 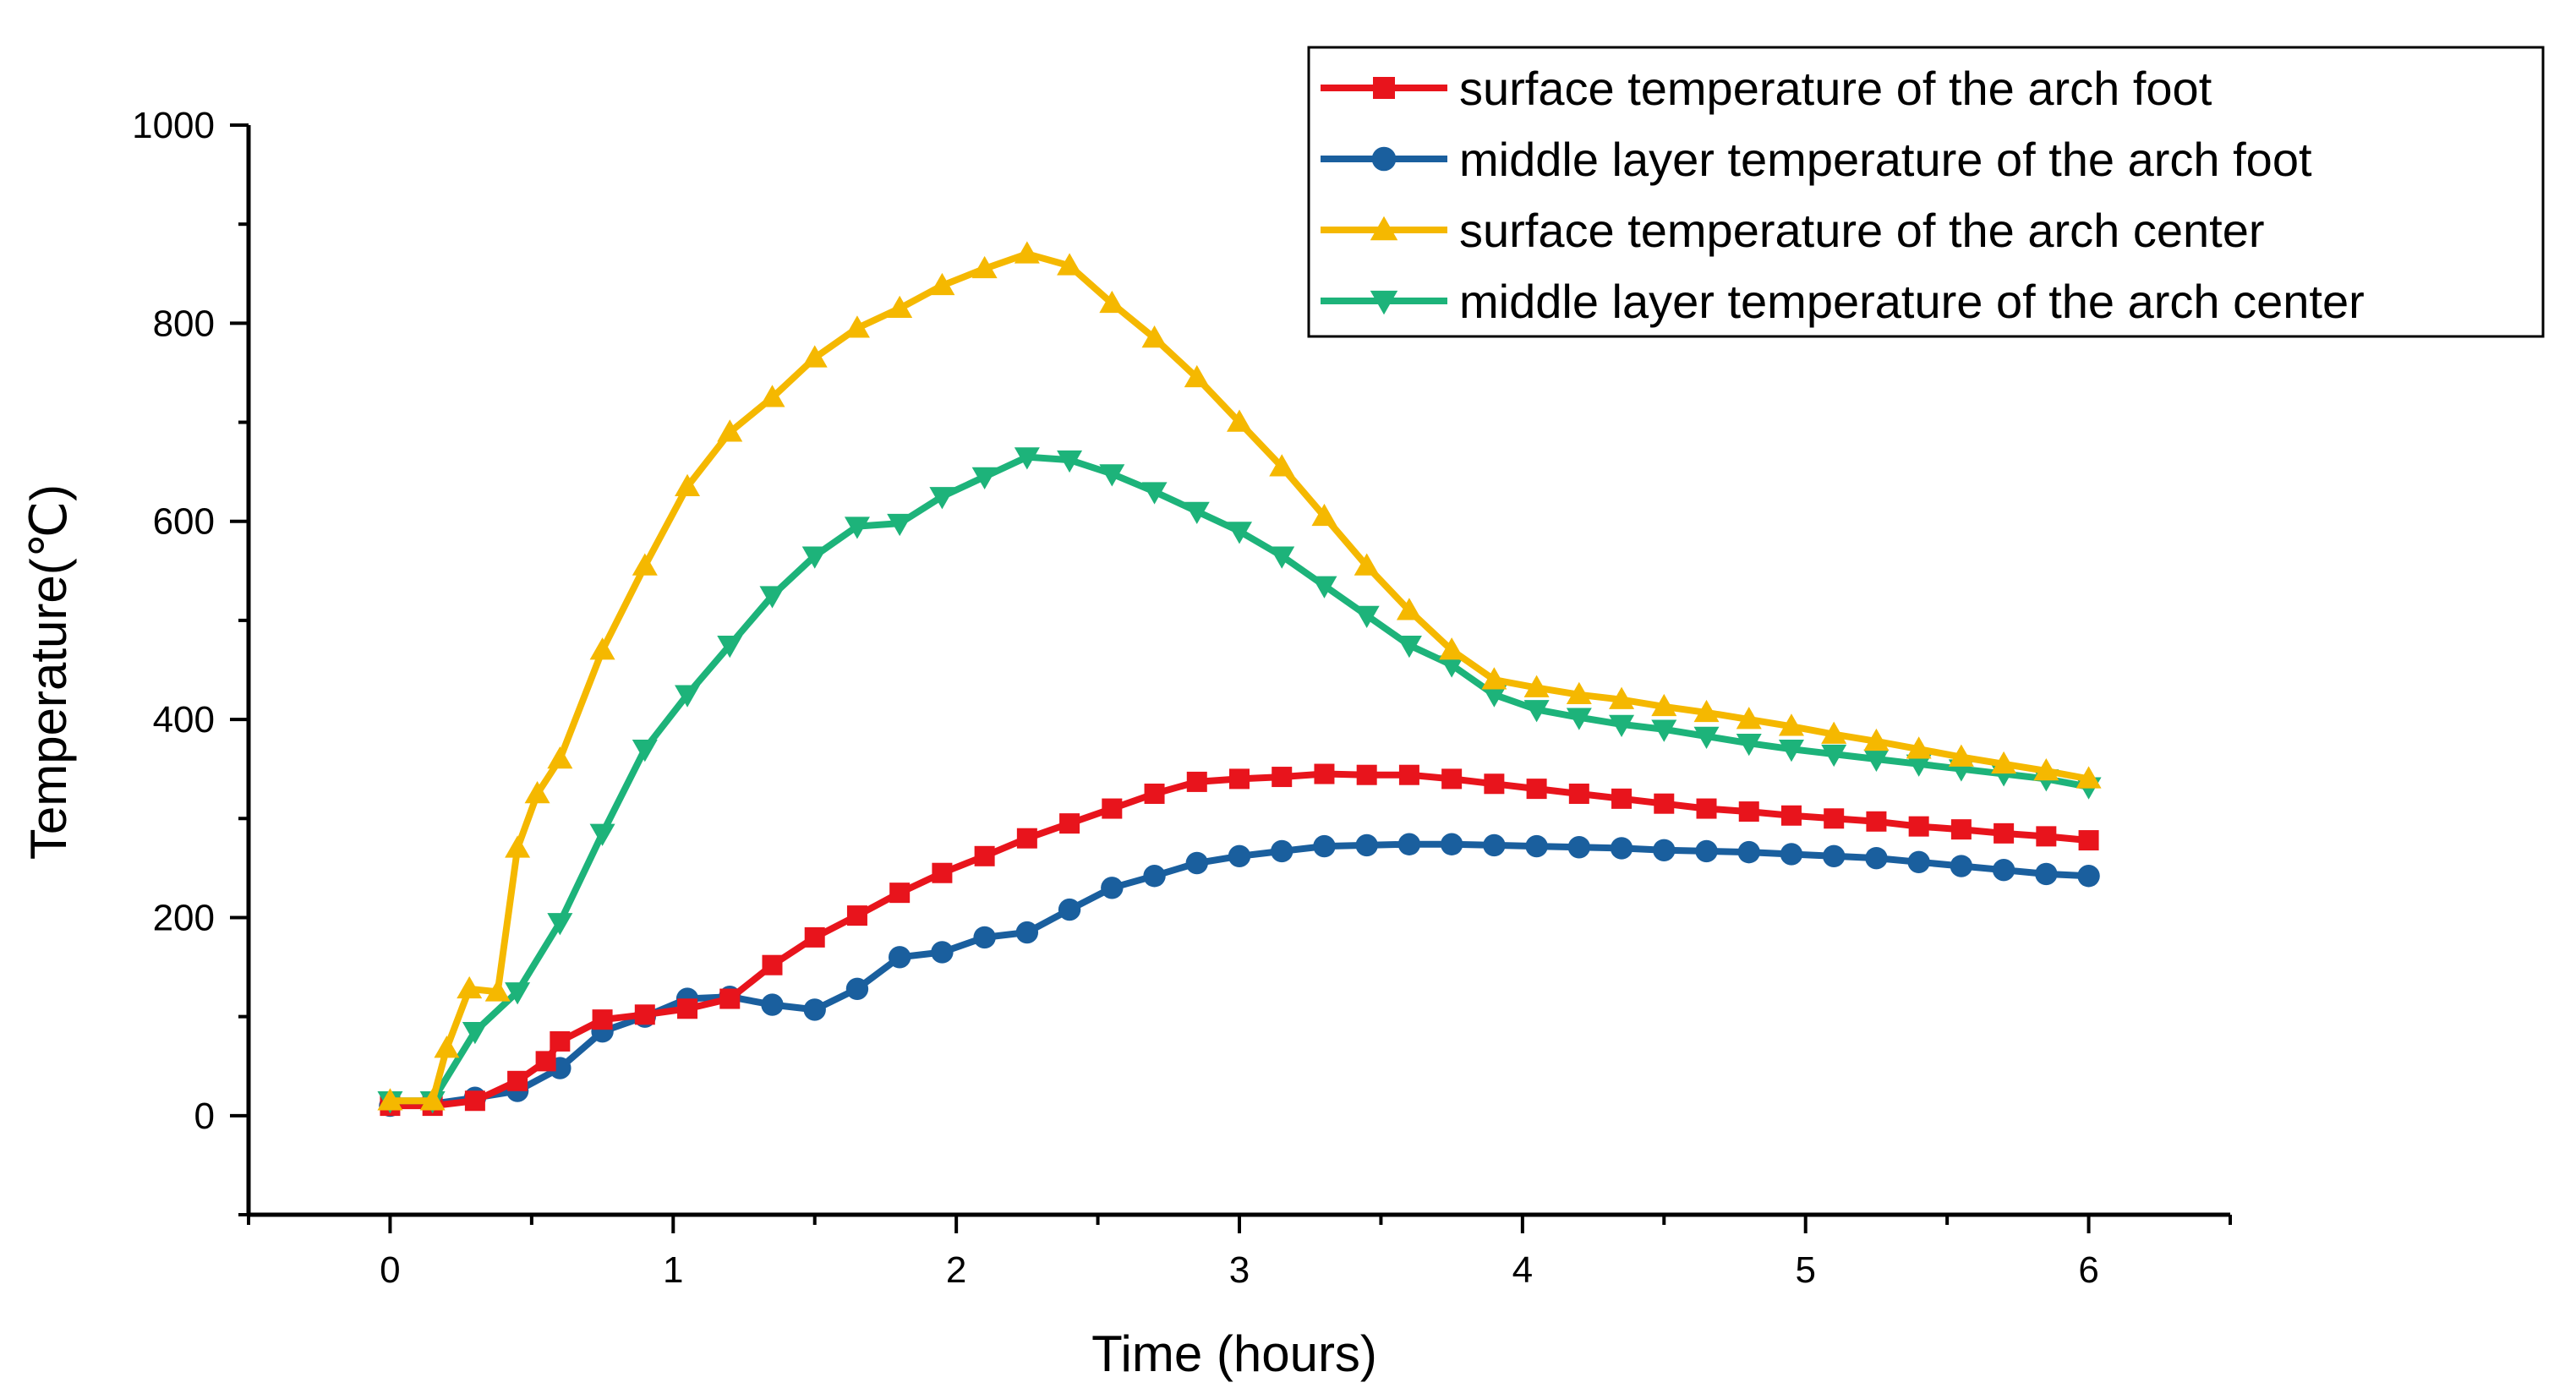 What do you see at coordinates (1239, 1270) in the screenshot?
I see `x-tick-label: 3` at bounding box center [1239, 1270].